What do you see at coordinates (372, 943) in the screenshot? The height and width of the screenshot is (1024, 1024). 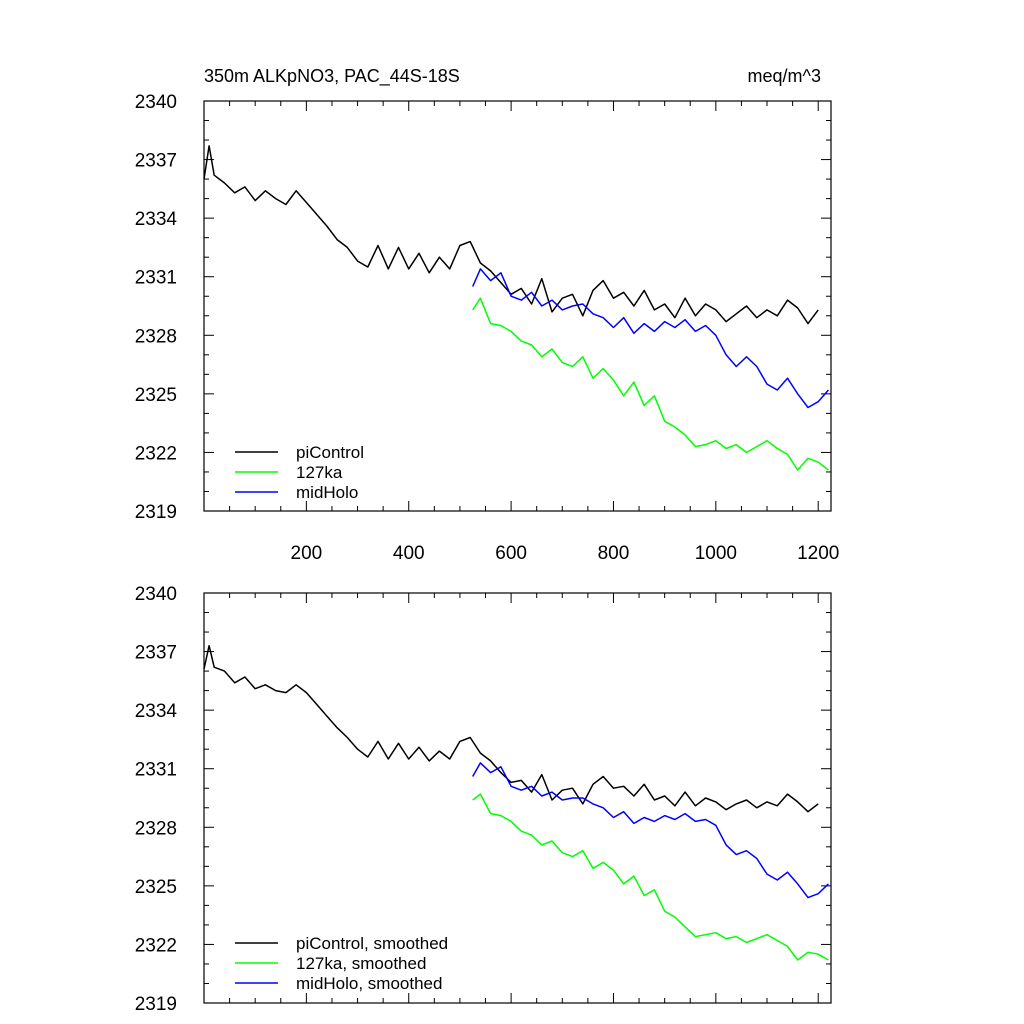 I see `legend-label: piControl, smoothed` at bounding box center [372, 943].